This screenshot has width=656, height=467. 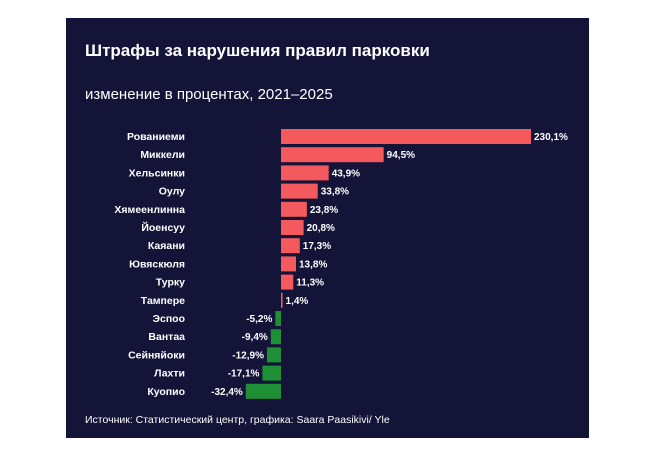 I want to click on value-label: 94,5%, so click(x=401, y=155).